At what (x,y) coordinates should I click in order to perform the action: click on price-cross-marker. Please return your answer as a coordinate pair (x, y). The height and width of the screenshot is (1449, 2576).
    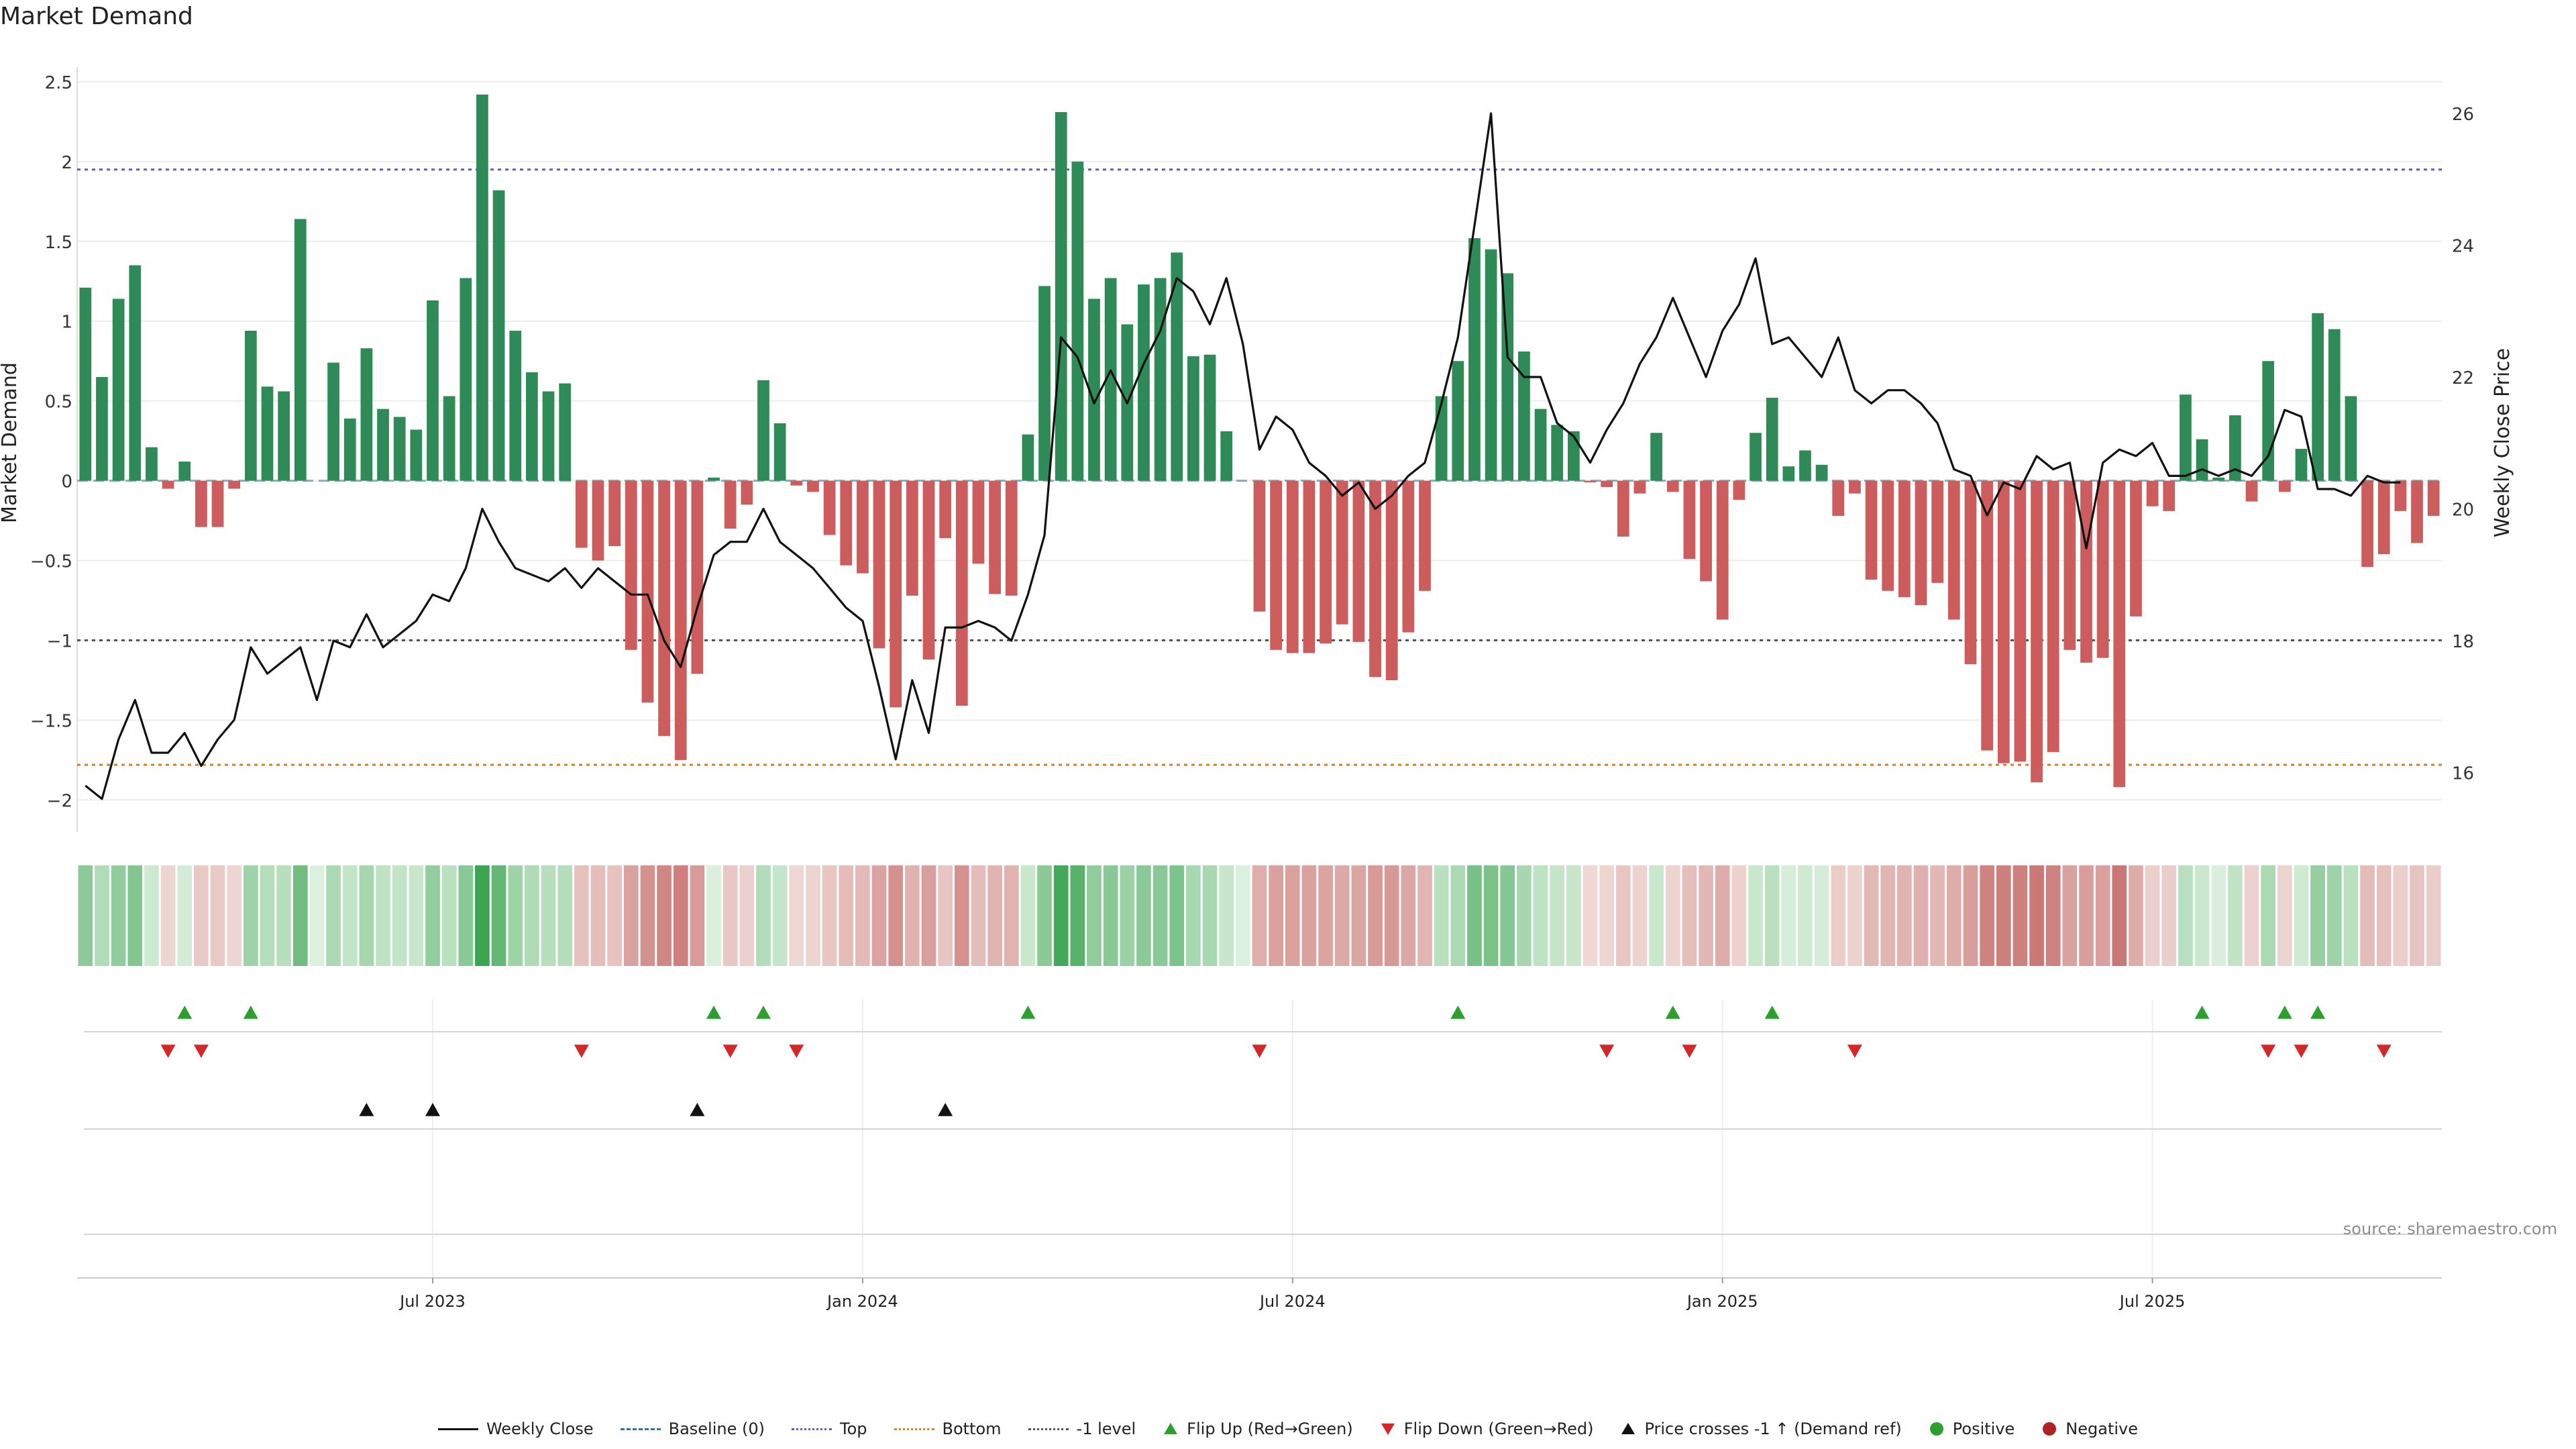
    Looking at the image, I should click on (697, 1109).